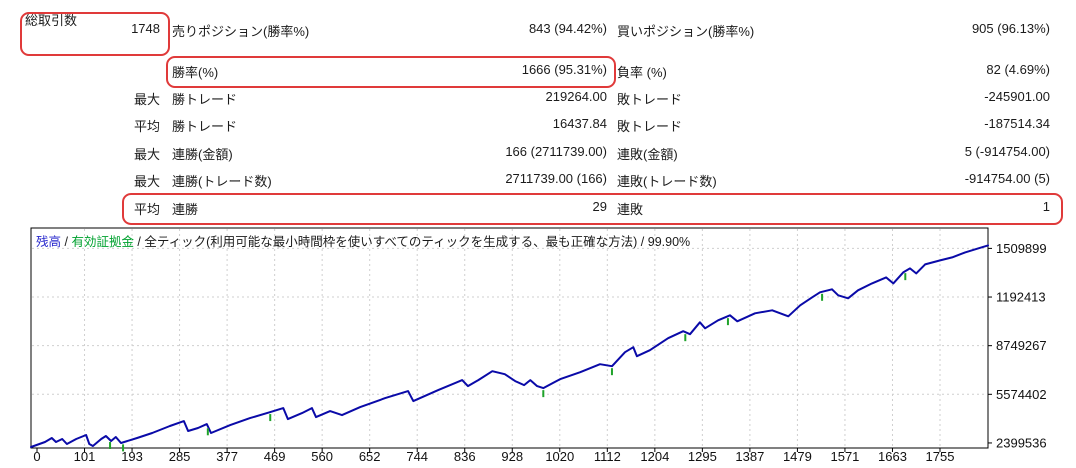 The image size is (1076, 468). I want to click on stat-label-total-trades: 総取引数, so click(51, 20).